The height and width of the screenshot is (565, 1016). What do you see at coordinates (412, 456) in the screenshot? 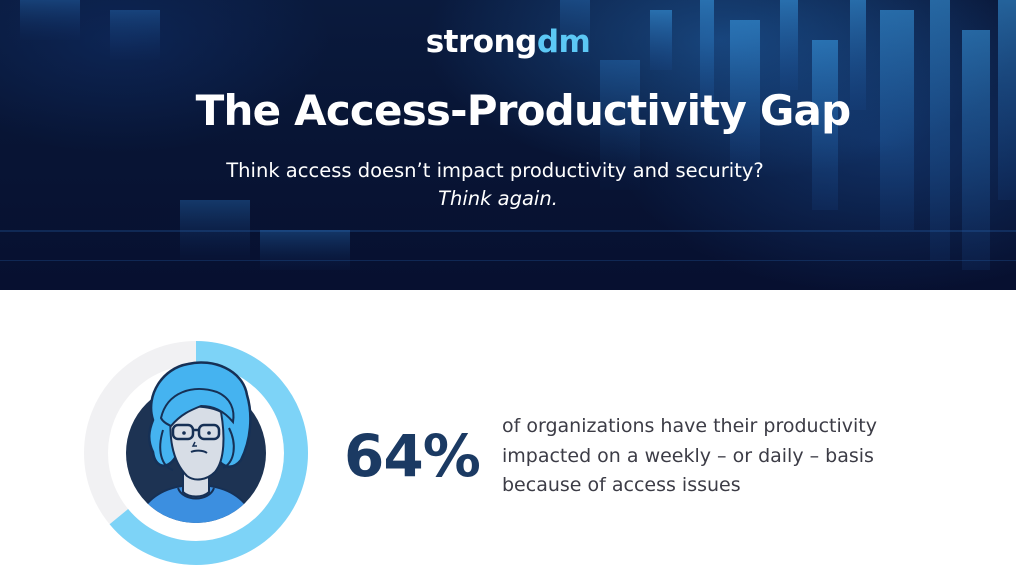
I see `stat-value: 64%` at bounding box center [412, 456].